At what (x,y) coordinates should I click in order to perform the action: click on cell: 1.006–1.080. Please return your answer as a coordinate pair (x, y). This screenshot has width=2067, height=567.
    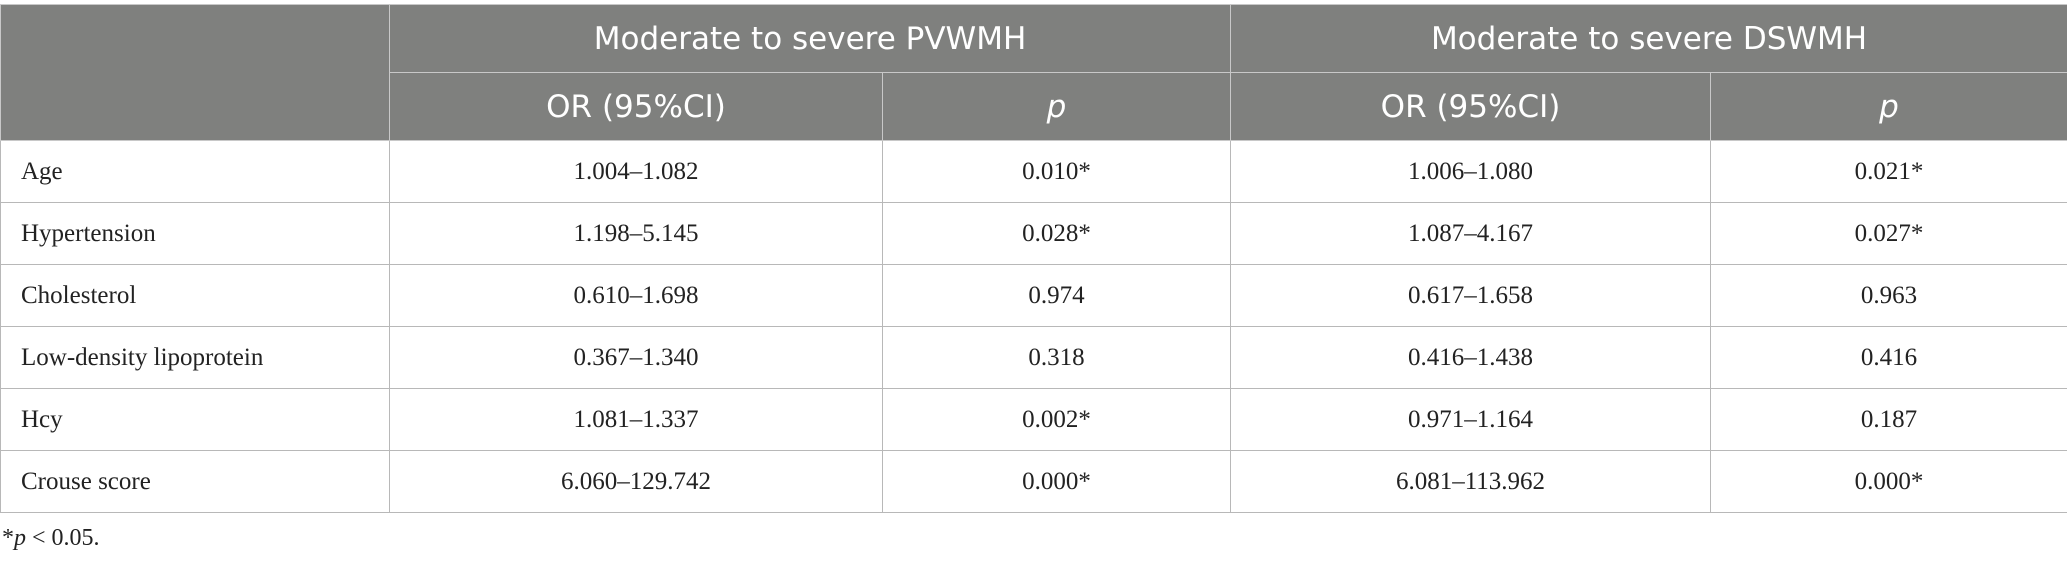
    Looking at the image, I should click on (1471, 171).